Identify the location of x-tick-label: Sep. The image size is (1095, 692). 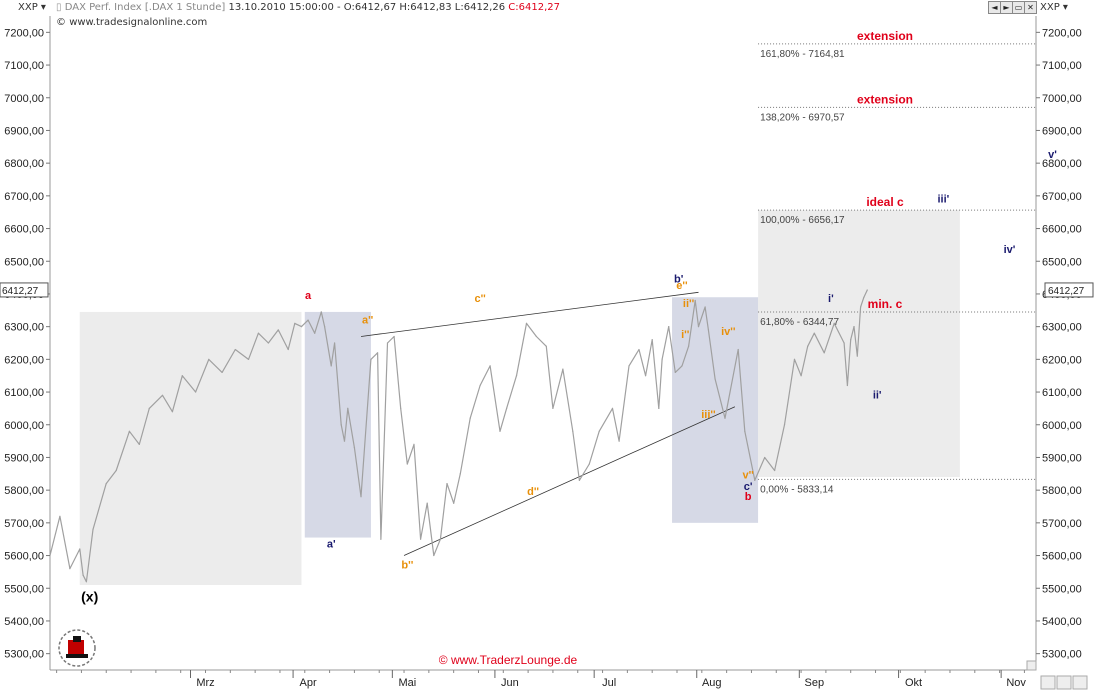
(815, 683).